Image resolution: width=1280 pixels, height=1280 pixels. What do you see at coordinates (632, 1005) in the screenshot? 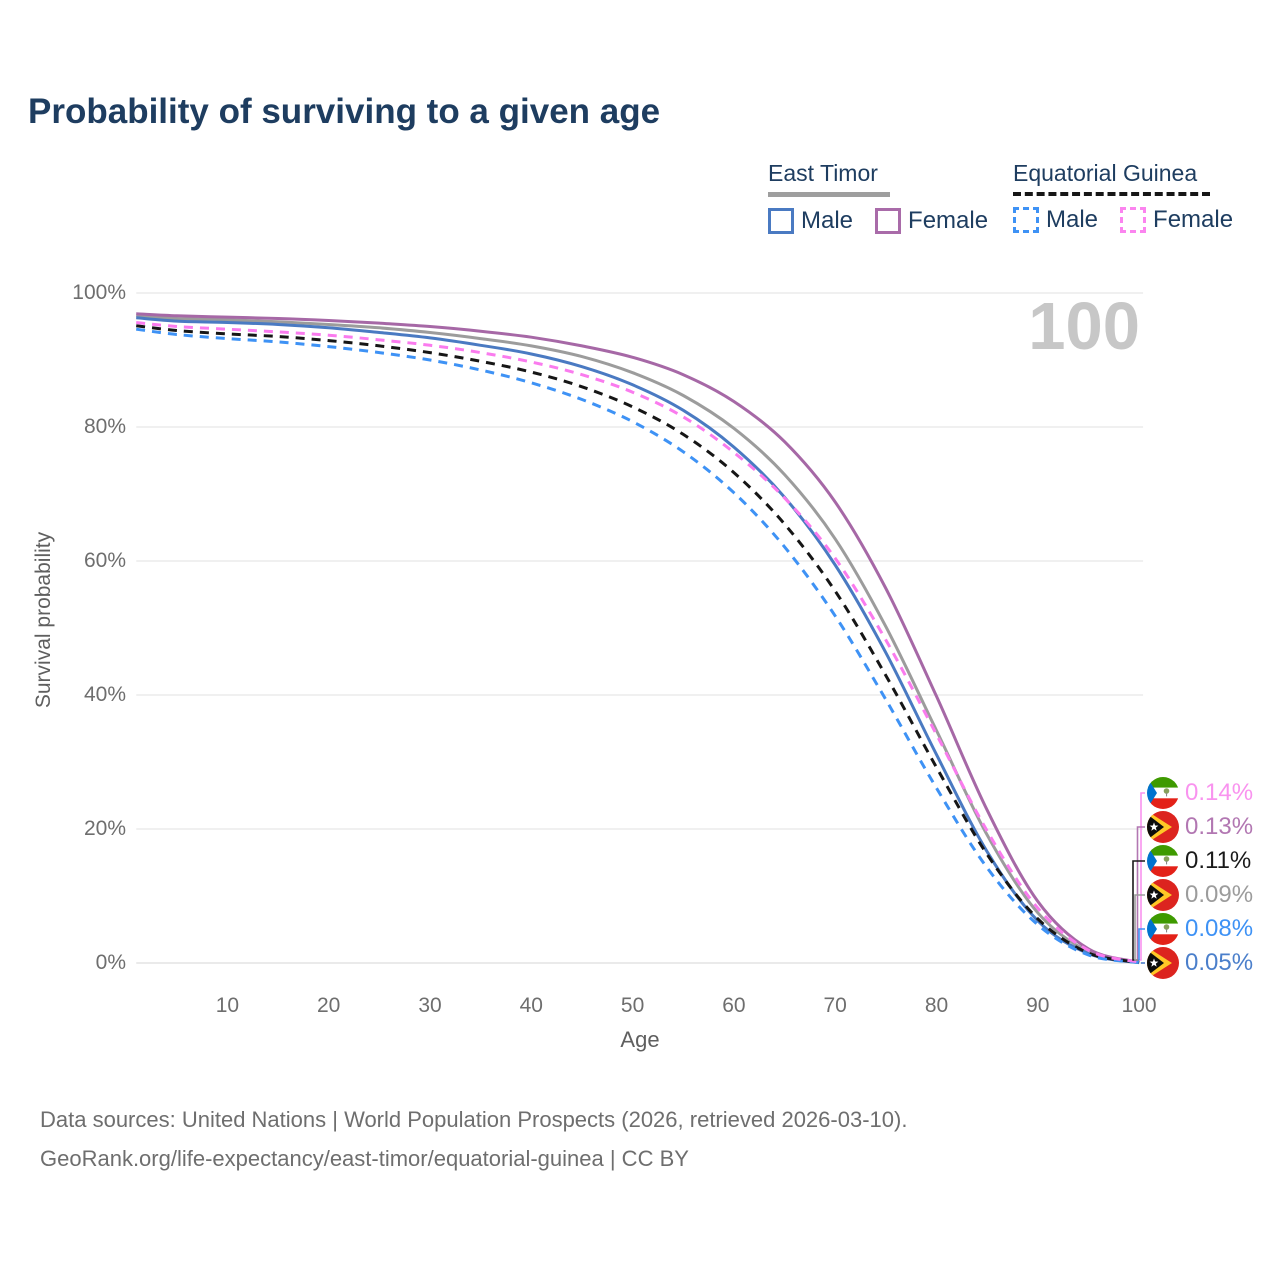
I see `x-tick-label: 50` at bounding box center [632, 1005].